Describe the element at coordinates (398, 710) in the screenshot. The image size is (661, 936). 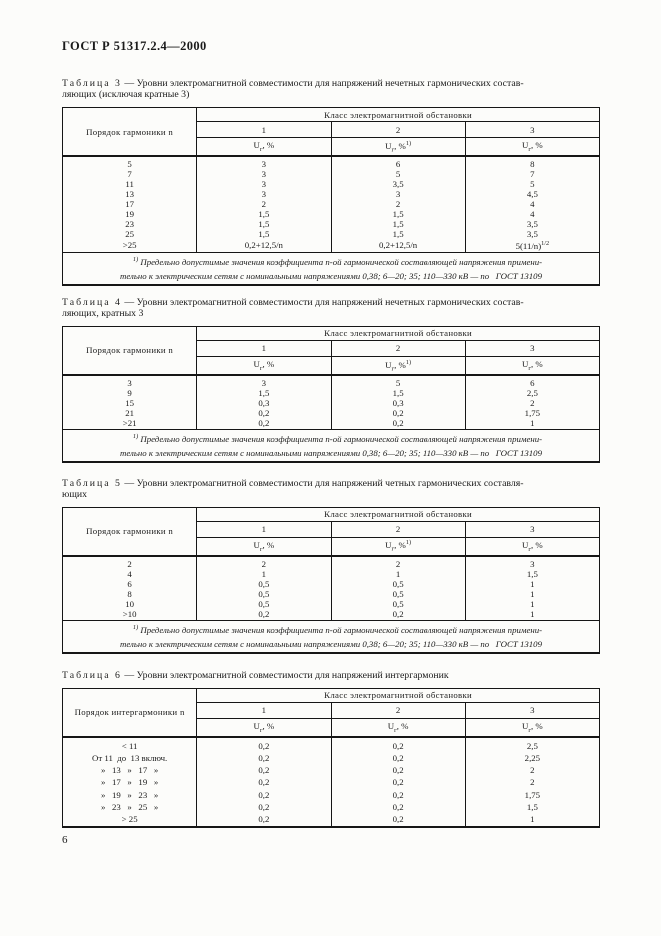
I see `class-number-cell: 2` at that location.